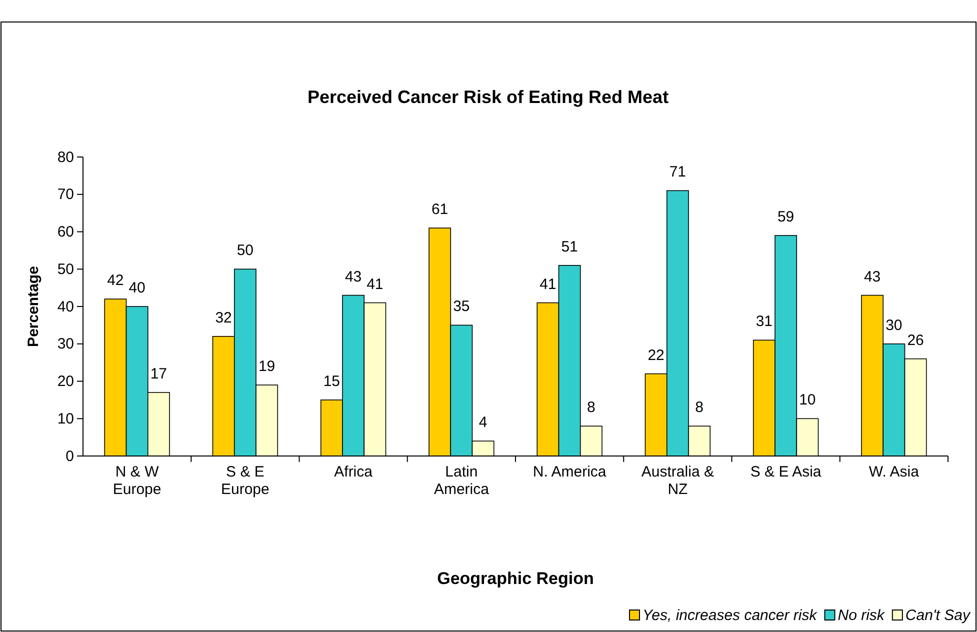 This screenshot has height=632, width=977. Describe the element at coordinates (245, 251) in the screenshot. I see `data-label: 50` at that location.